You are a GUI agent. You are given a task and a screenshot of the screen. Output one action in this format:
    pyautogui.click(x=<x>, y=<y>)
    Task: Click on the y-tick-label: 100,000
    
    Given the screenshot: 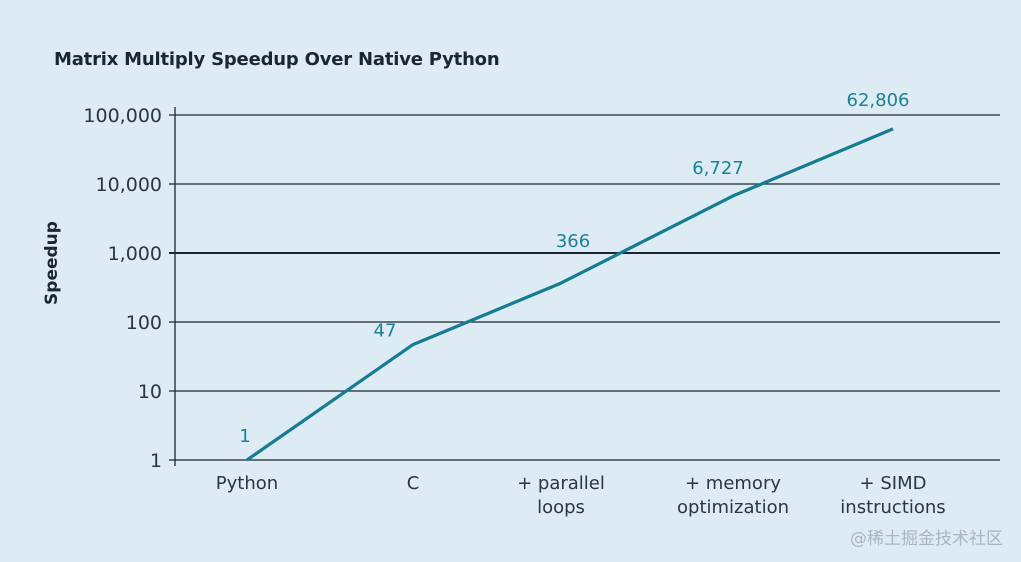 What is the action you would take?
    pyautogui.click(x=122, y=116)
    